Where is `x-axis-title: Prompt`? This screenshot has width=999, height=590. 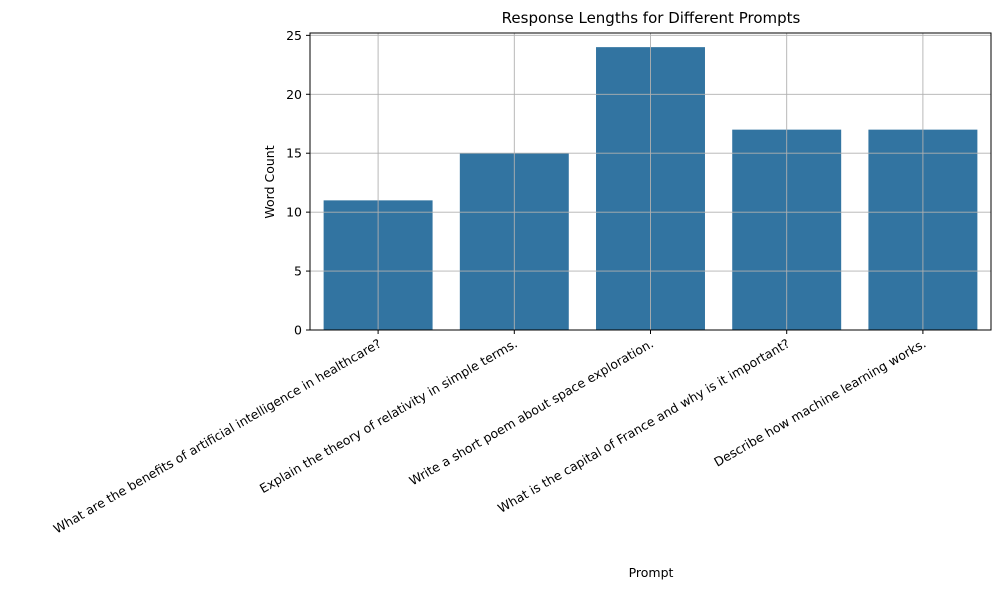 x-axis-title: Prompt is located at coordinates (651, 572).